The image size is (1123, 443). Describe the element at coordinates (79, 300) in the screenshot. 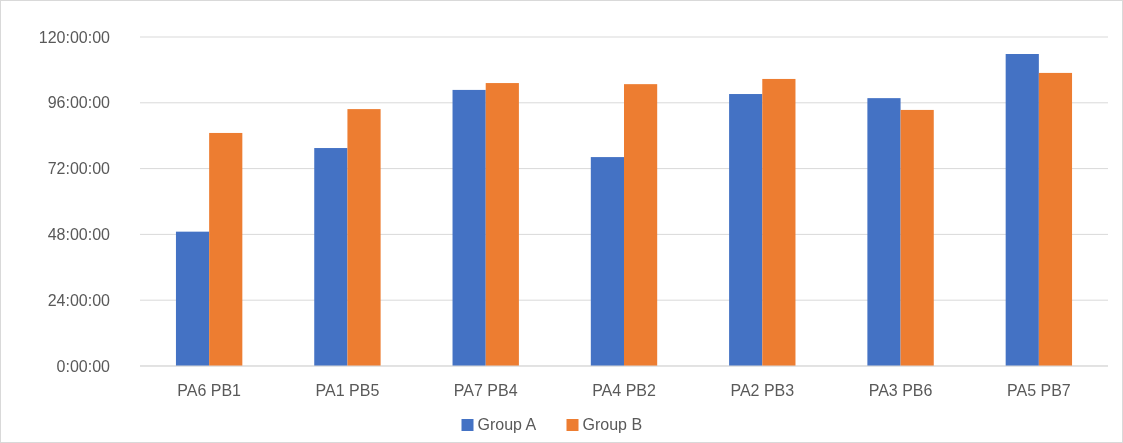

I see `y-tick-label: 24:00:00` at that location.